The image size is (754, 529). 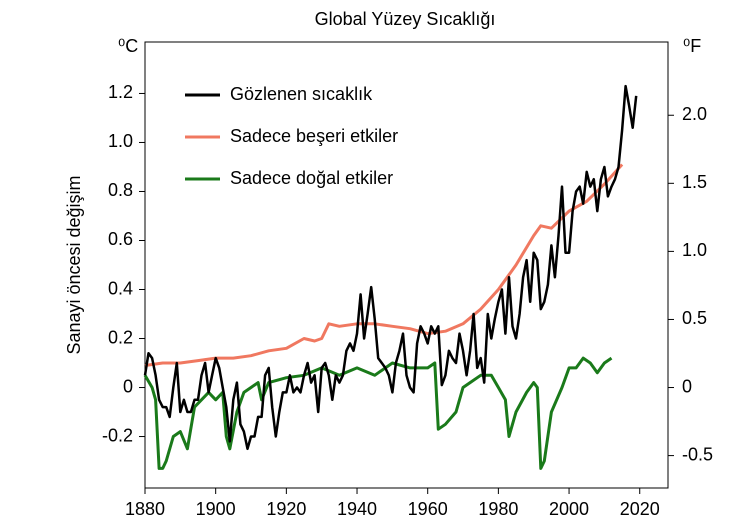 What do you see at coordinates (311, 178) in the screenshot?
I see `legend-label: Sadece doğal etkiler` at bounding box center [311, 178].